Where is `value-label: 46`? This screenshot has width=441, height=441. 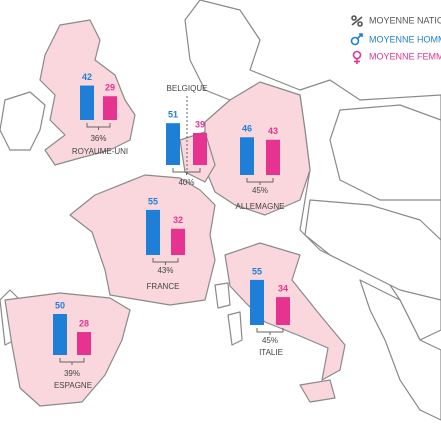
value-label: 46 is located at coordinates (247, 129).